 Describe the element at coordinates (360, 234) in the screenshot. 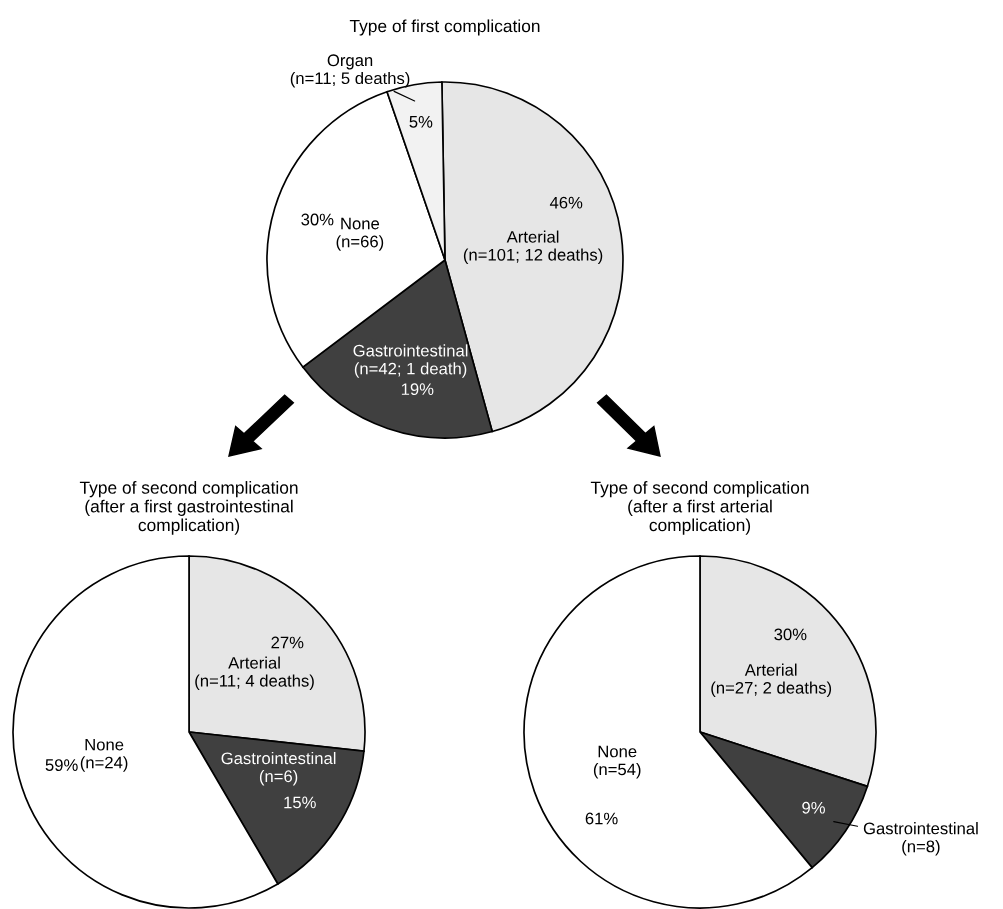

I see `slice-label: None (n=66)` at that location.